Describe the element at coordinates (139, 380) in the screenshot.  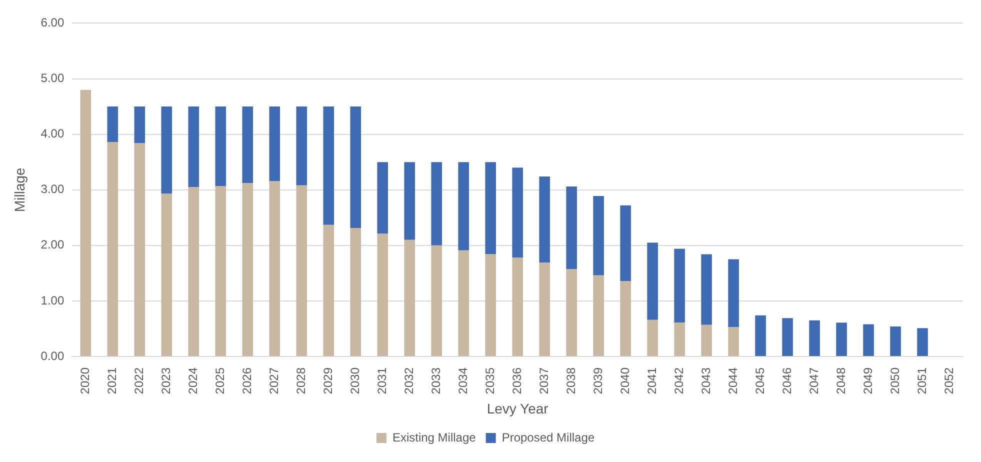
I see `x-tick-label: 2022` at that location.